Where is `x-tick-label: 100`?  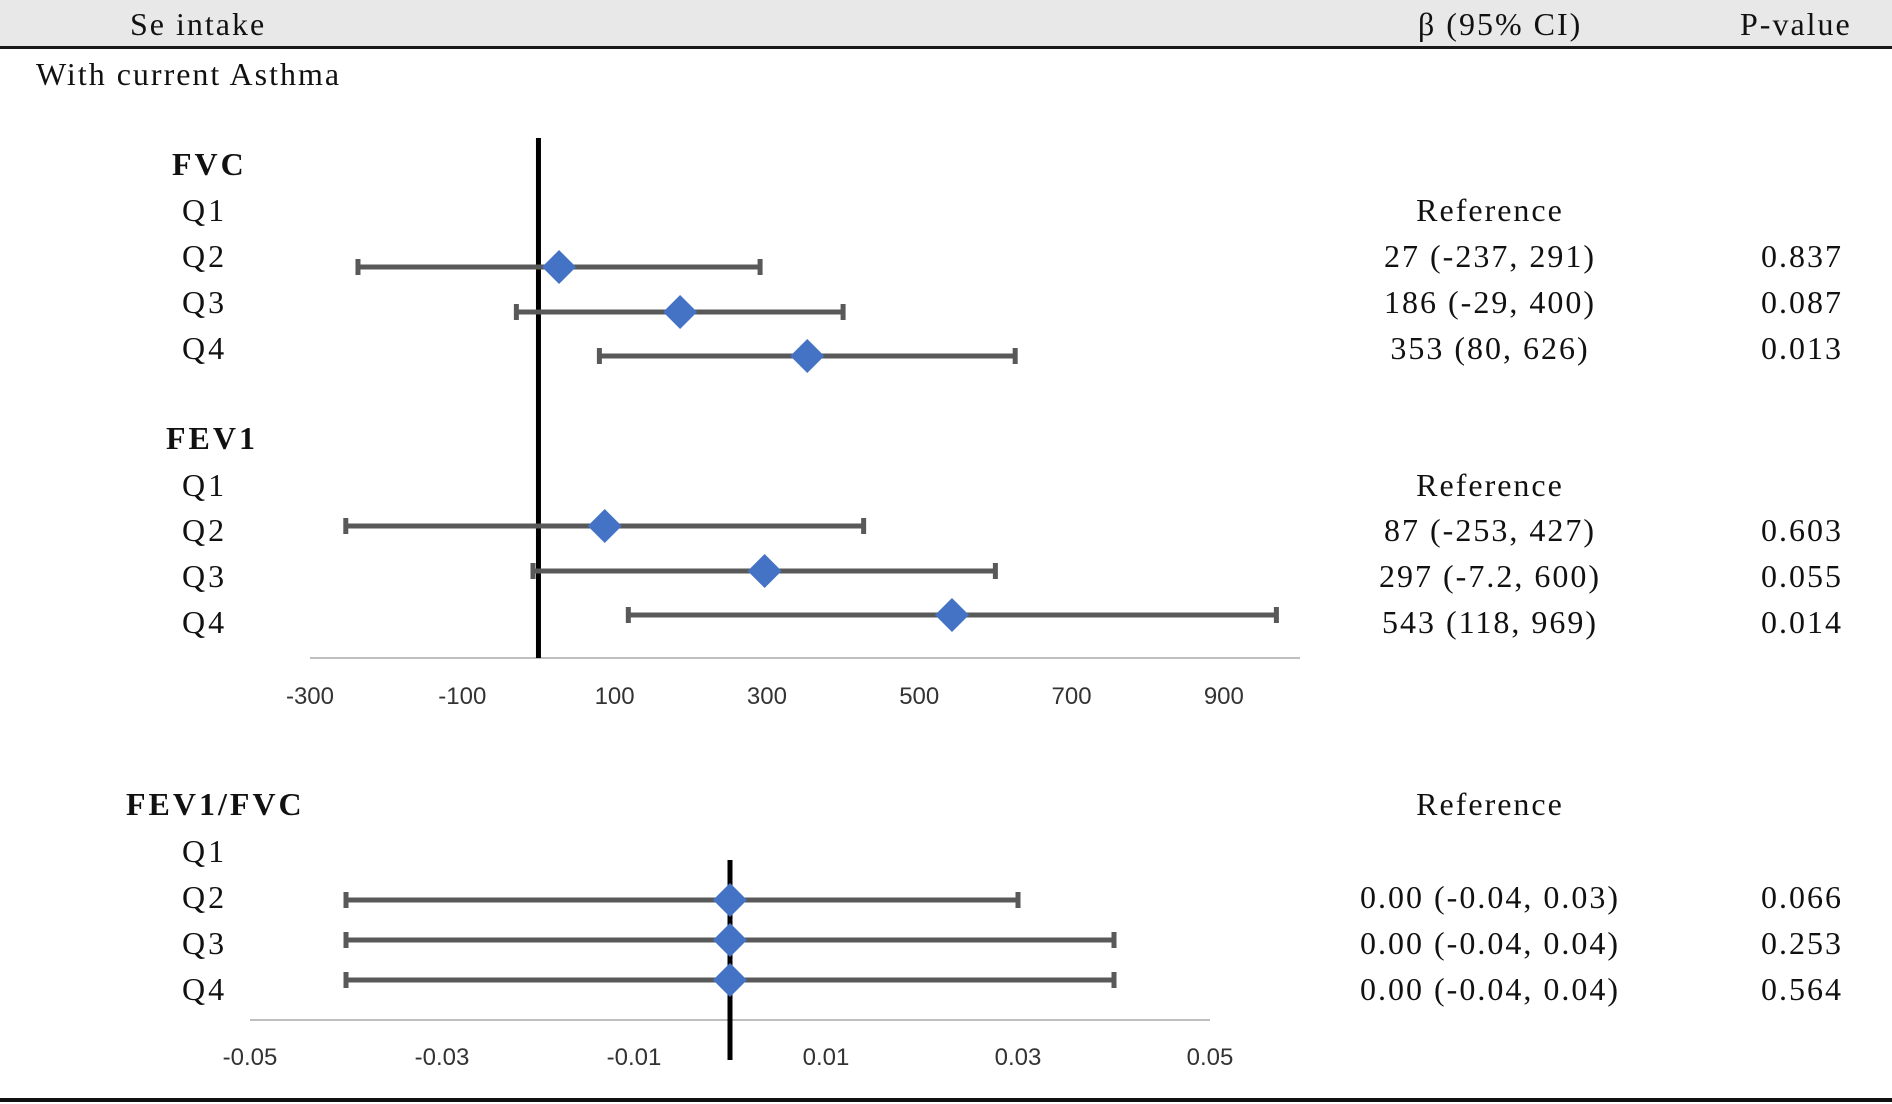
x-tick-label: 100 is located at coordinates (615, 696).